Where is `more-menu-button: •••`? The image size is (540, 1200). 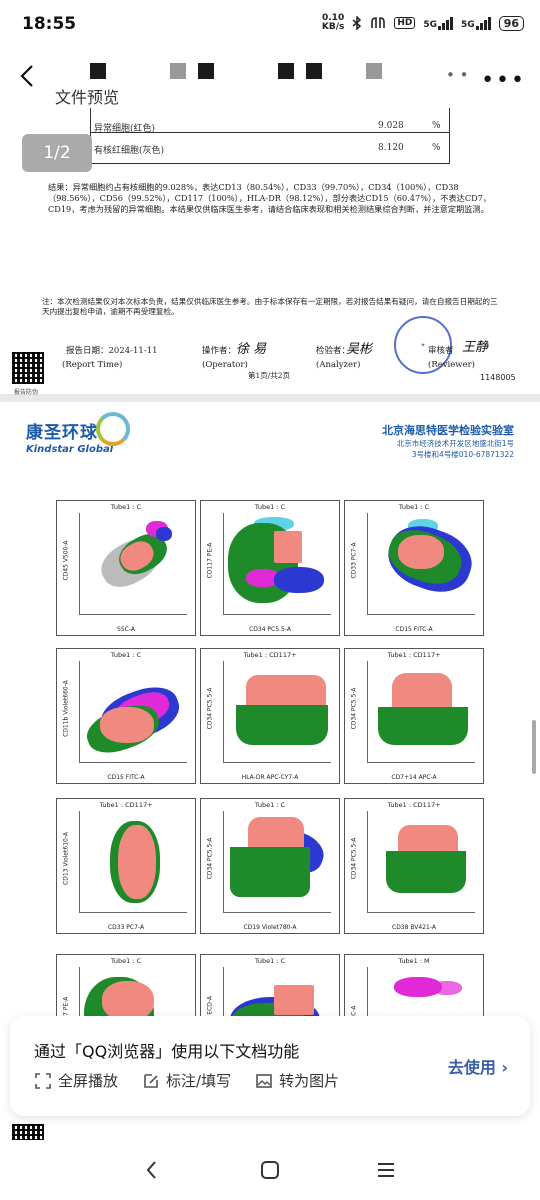 more-menu-button: ••• is located at coordinates (503, 80).